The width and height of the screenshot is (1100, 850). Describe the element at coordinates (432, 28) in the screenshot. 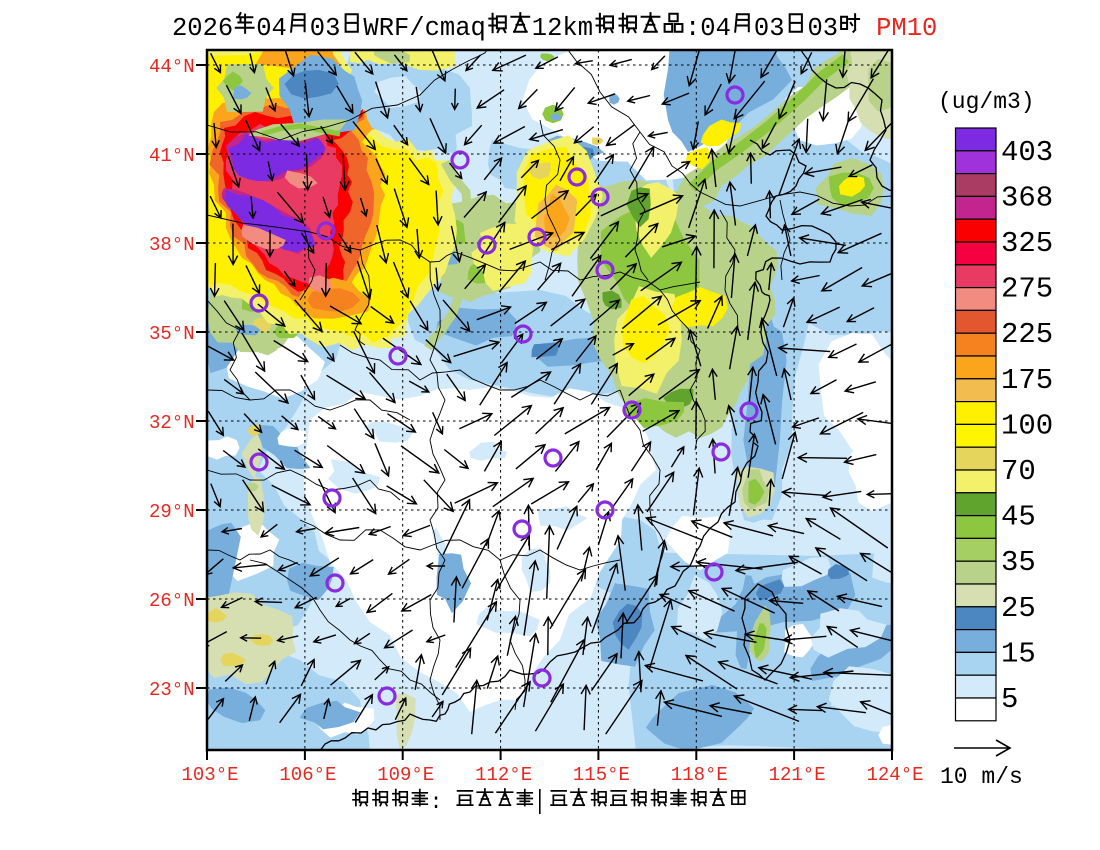

I see `svg-text: c` at that location.